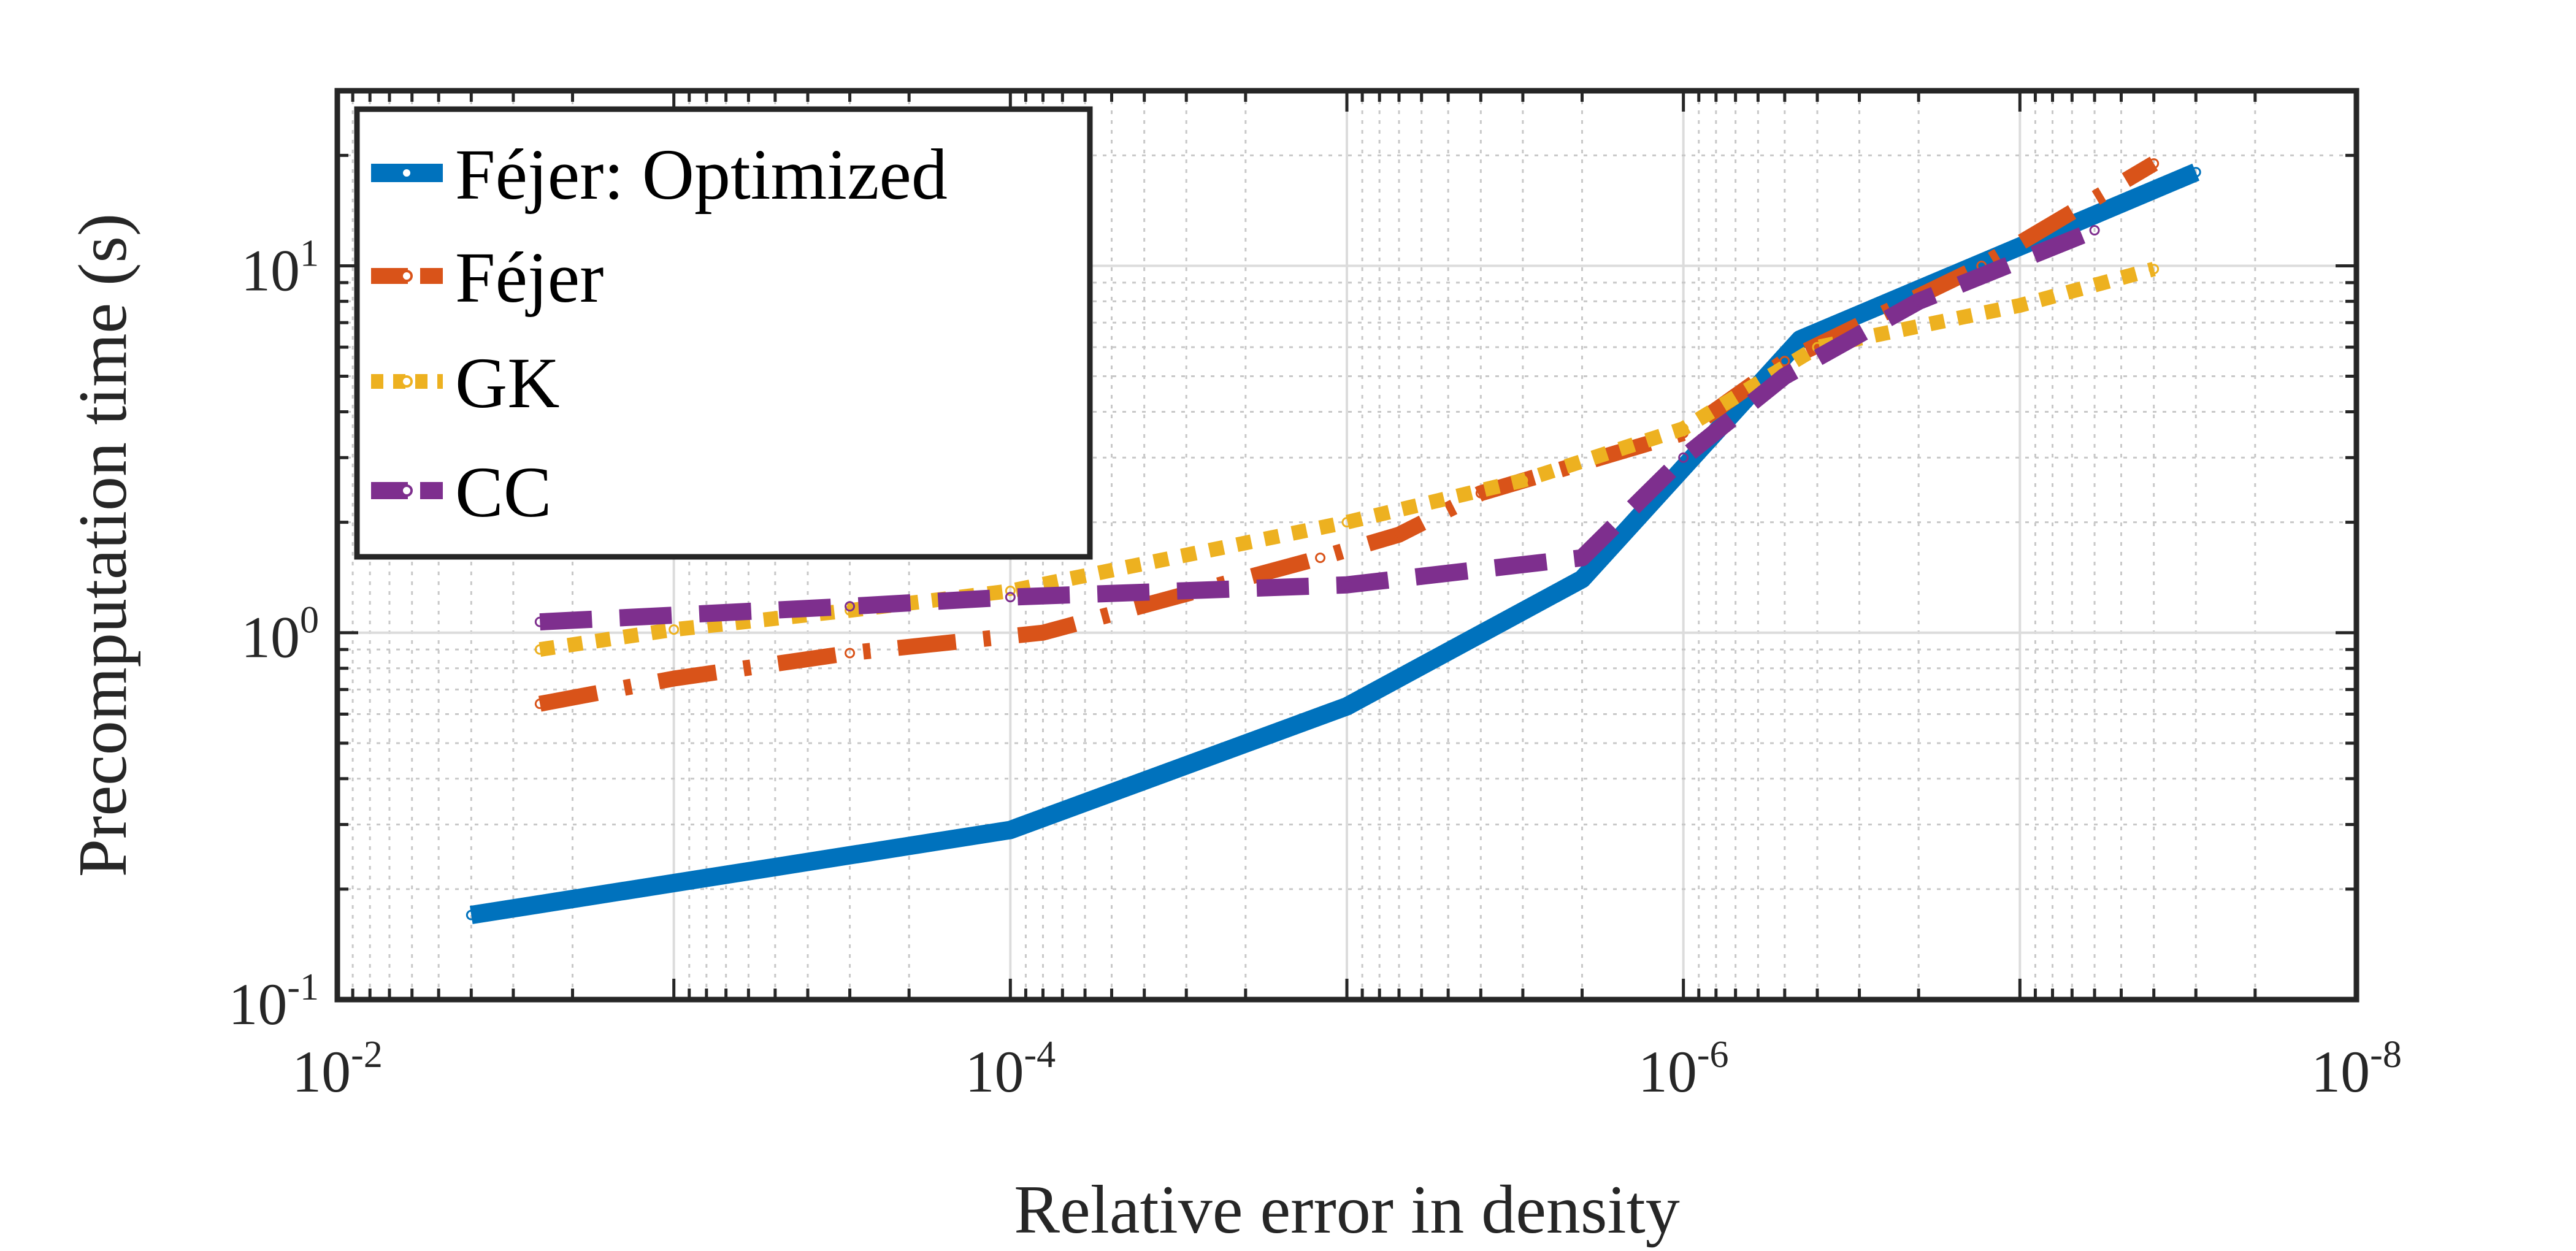  What do you see at coordinates (701, 175) in the screenshot?
I see `legend-label: Féjer: Optimized` at bounding box center [701, 175].